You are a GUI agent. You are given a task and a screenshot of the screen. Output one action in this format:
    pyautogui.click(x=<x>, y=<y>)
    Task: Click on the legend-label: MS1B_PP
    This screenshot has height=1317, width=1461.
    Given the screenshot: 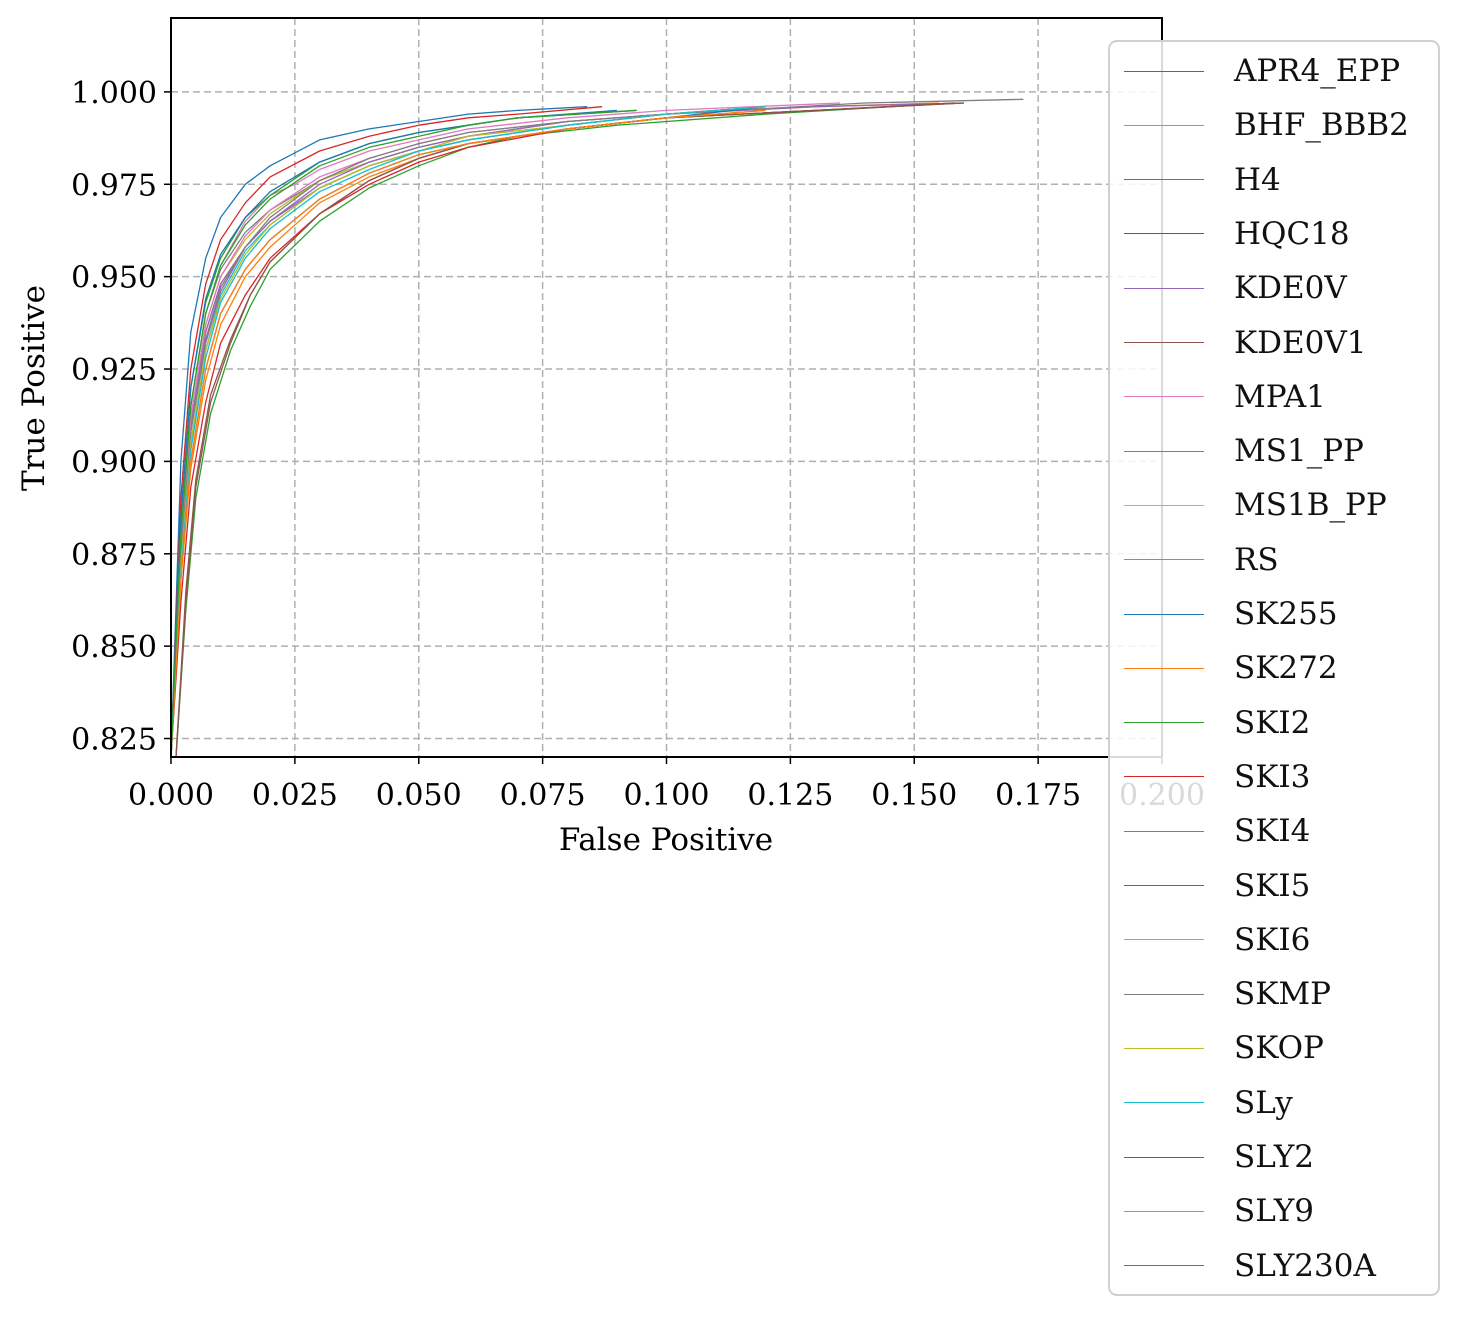 What is the action you would take?
    pyautogui.click(x=1310, y=505)
    